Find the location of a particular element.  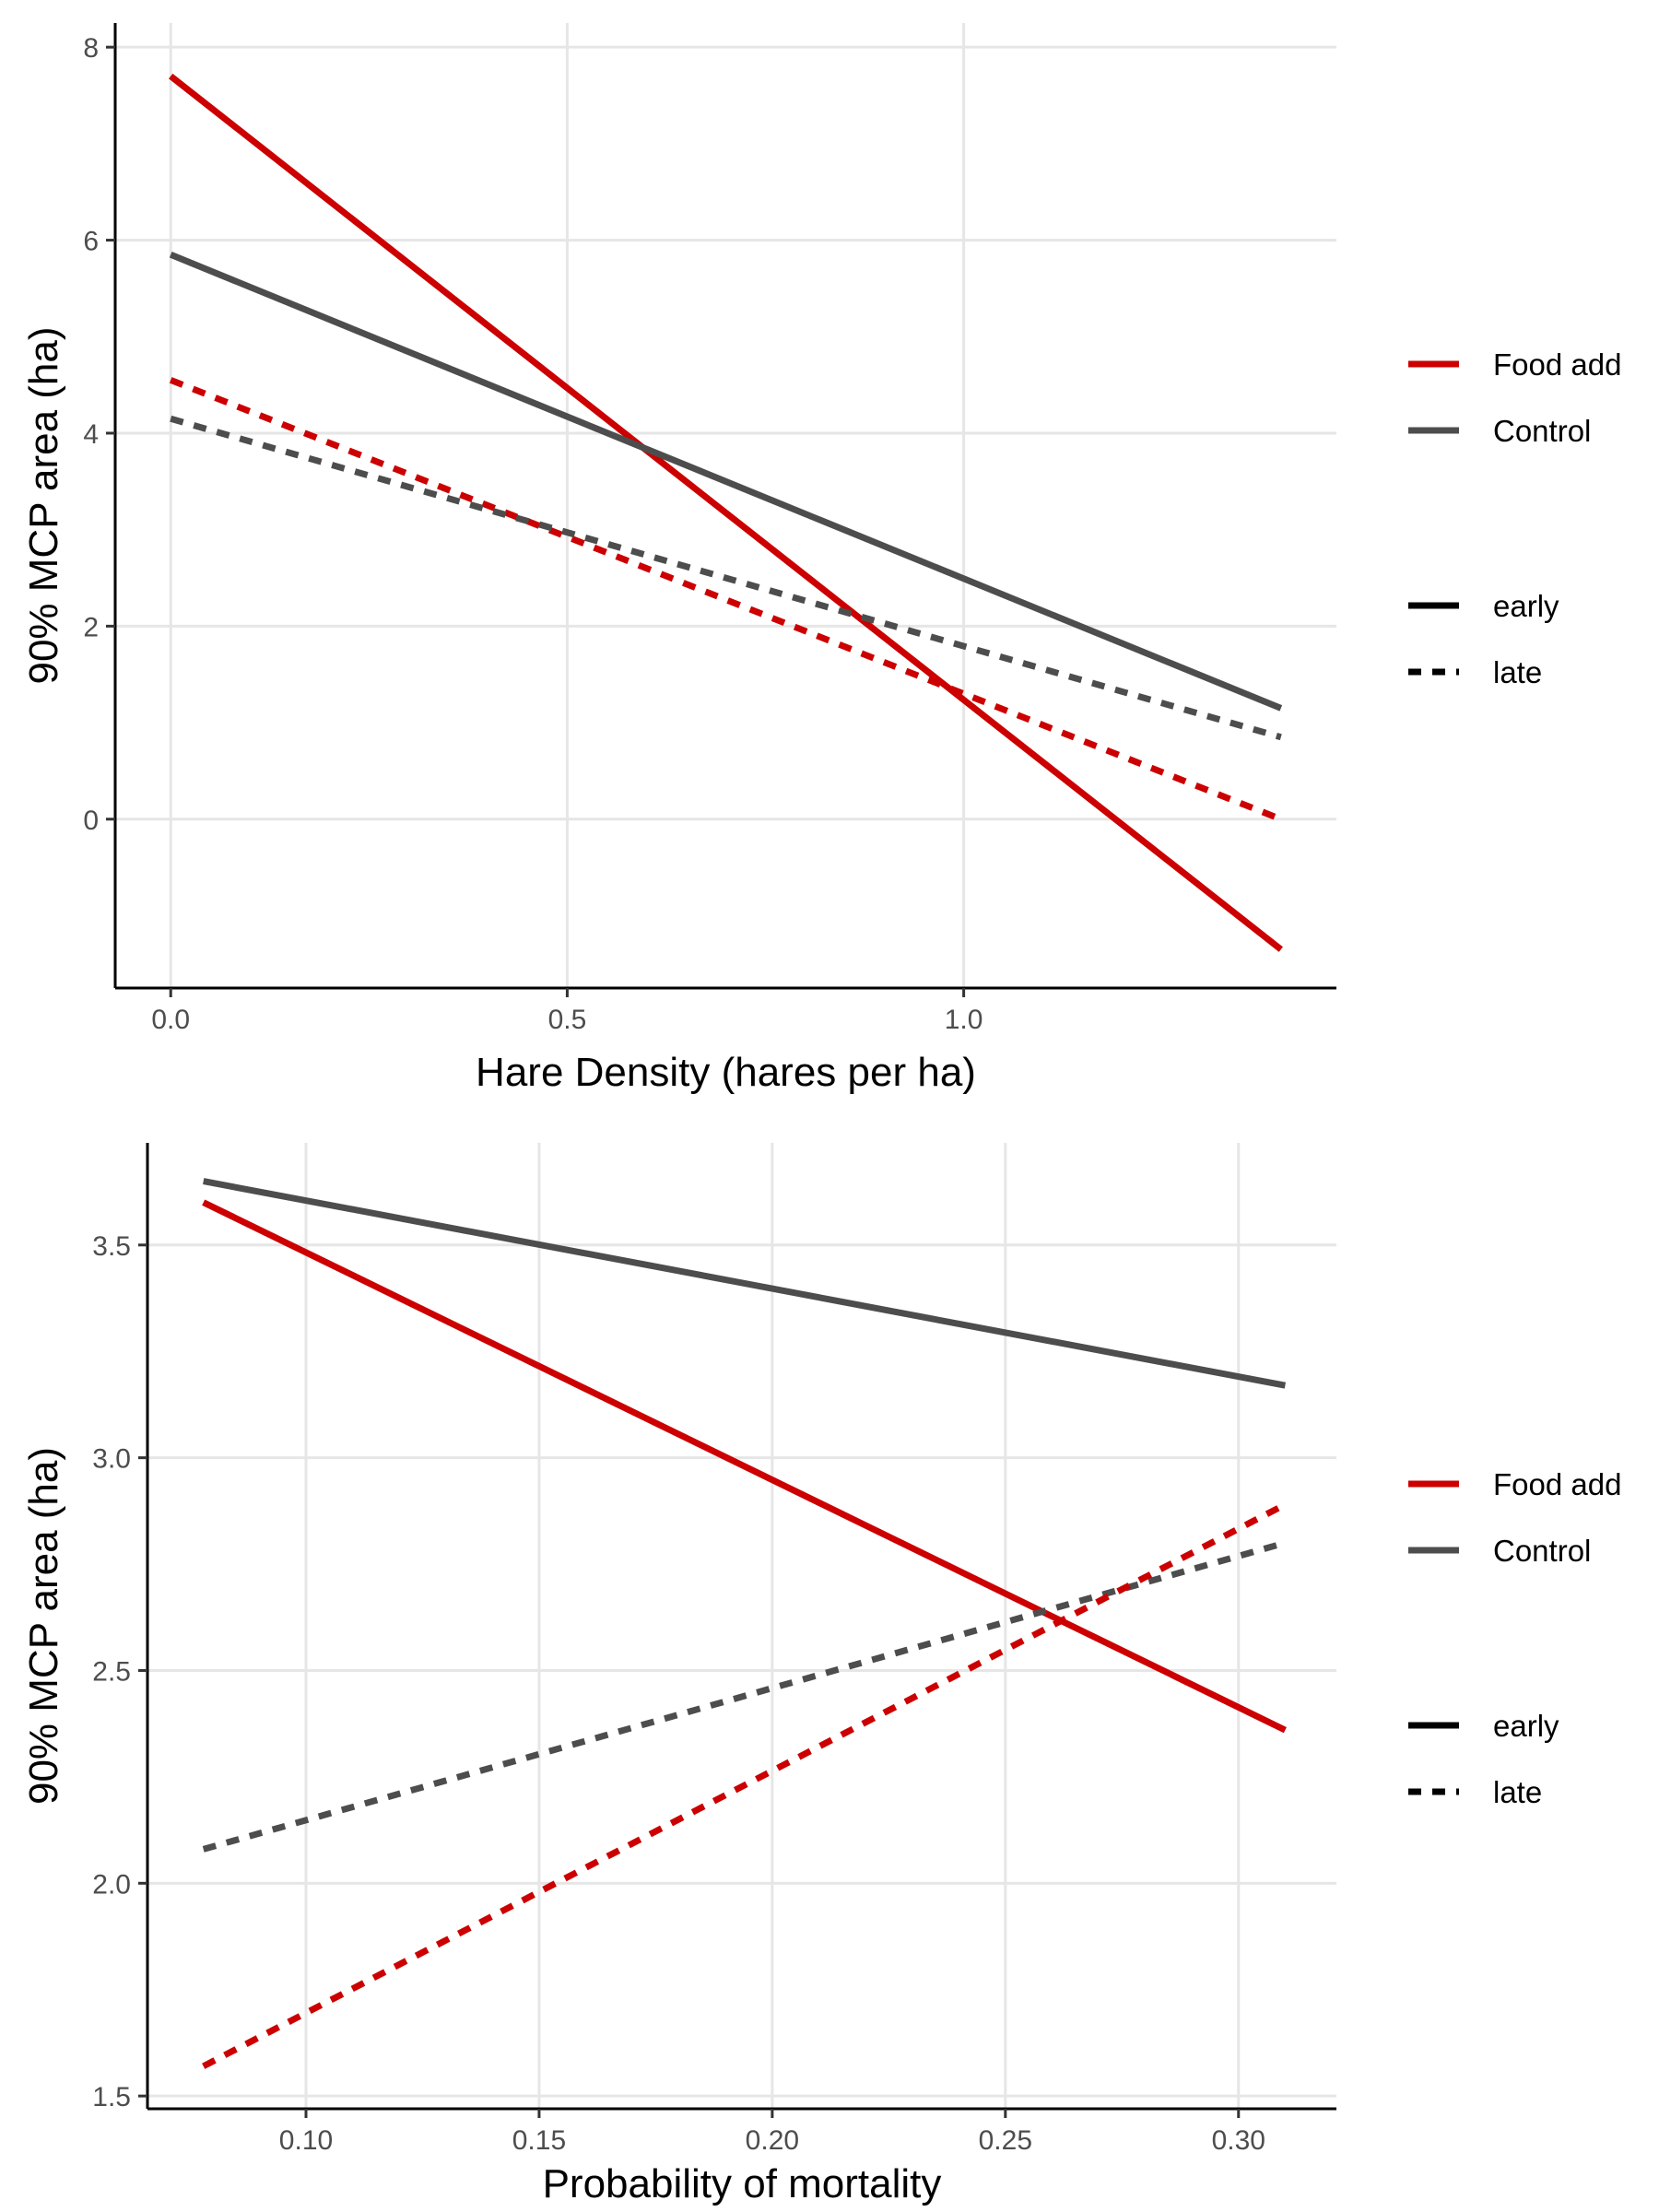

y-tick-label: 0 is located at coordinates (91, 821).